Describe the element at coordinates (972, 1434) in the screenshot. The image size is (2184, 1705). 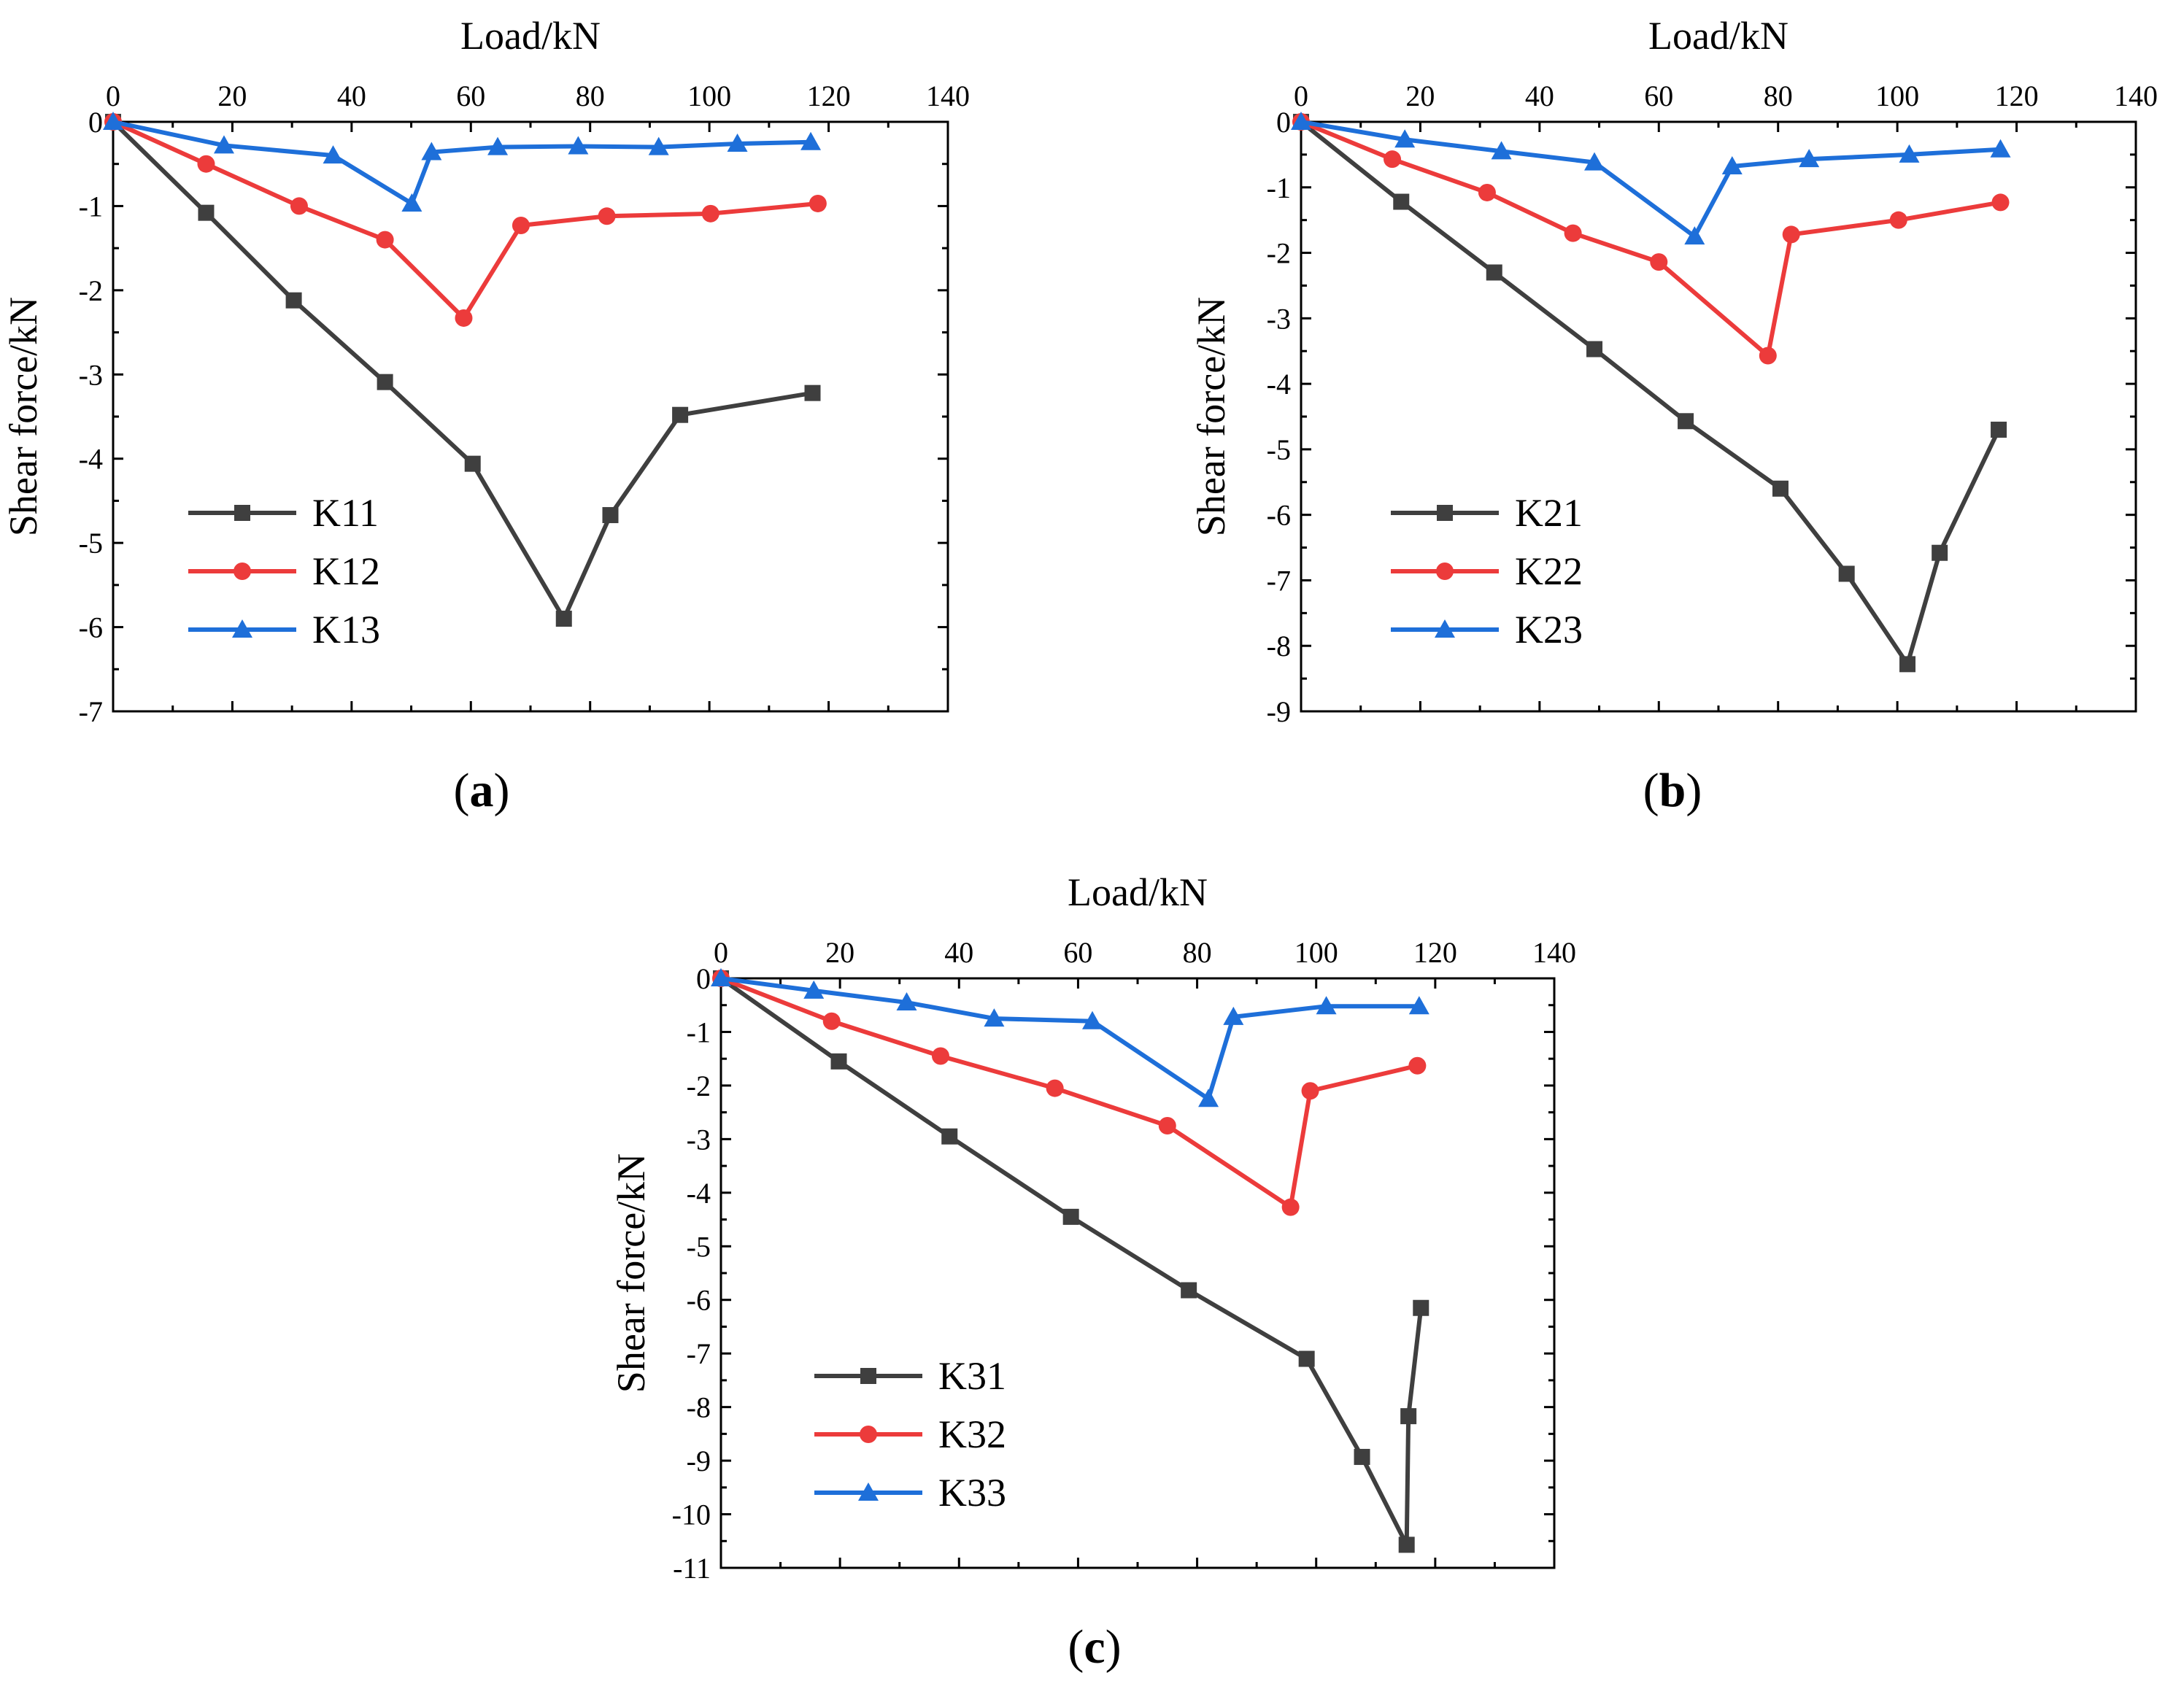
I see `legend-label: K32` at that location.